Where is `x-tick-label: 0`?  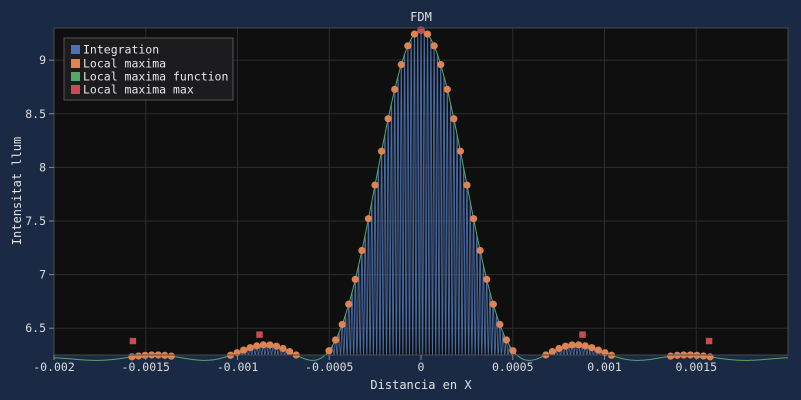
x-tick-label: 0 is located at coordinates (421, 367).